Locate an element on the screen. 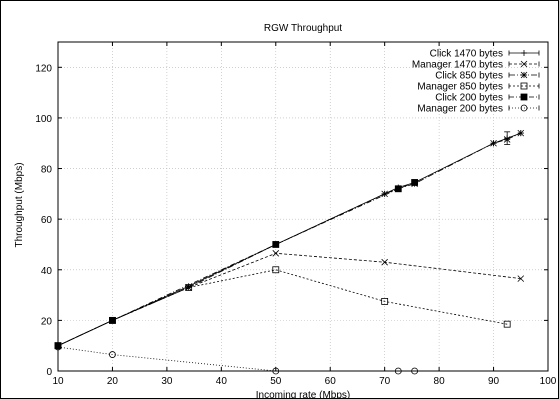  y-tick-label: 20 is located at coordinates (47, 321).